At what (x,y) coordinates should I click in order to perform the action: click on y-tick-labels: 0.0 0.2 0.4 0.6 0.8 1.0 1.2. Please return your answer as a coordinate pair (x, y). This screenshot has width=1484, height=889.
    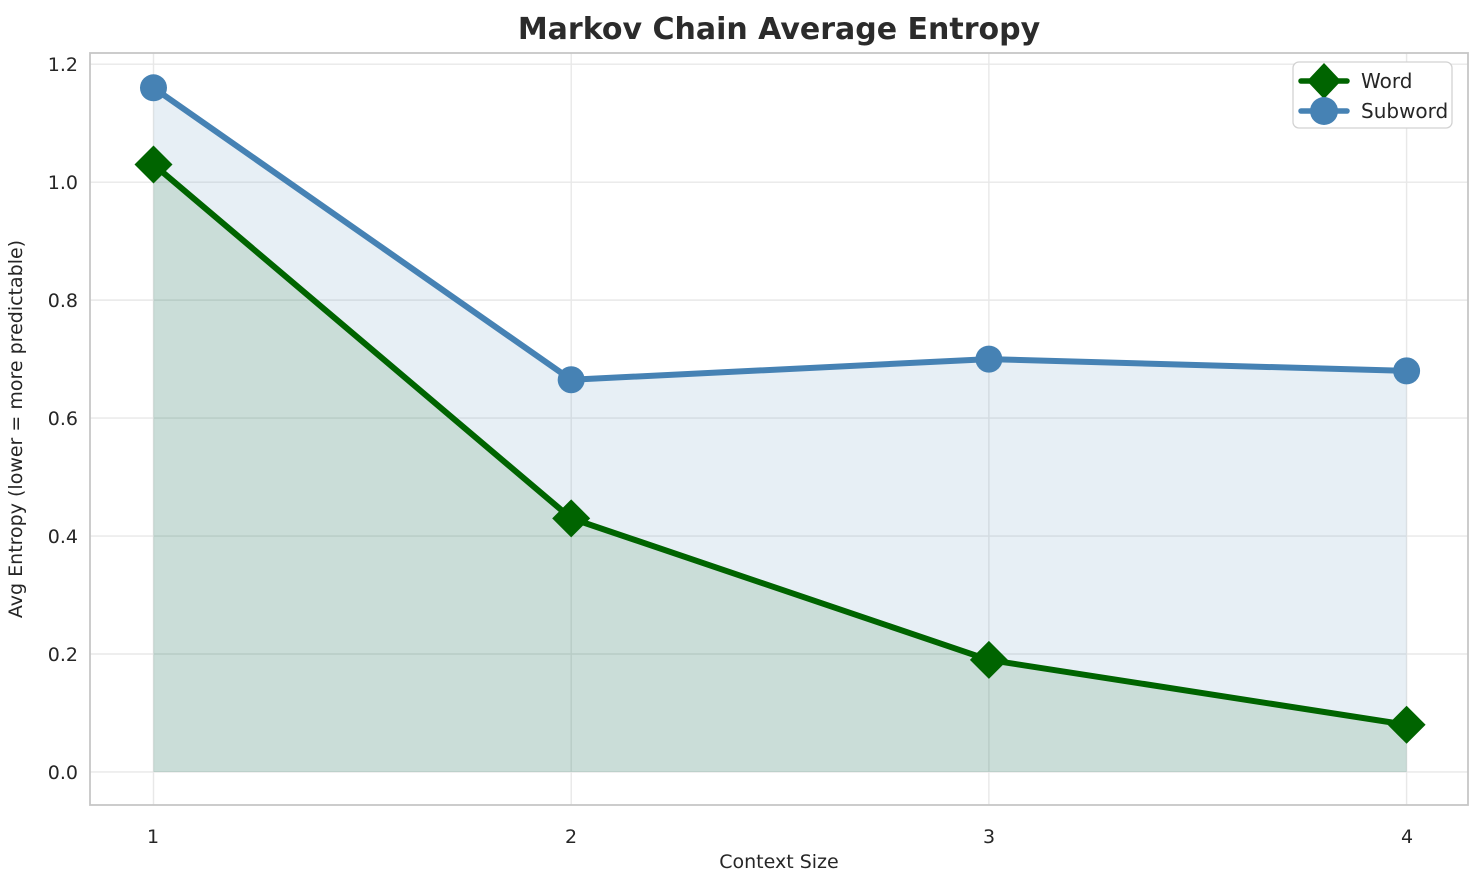
    Looking at the image, I should click on (63, 419).